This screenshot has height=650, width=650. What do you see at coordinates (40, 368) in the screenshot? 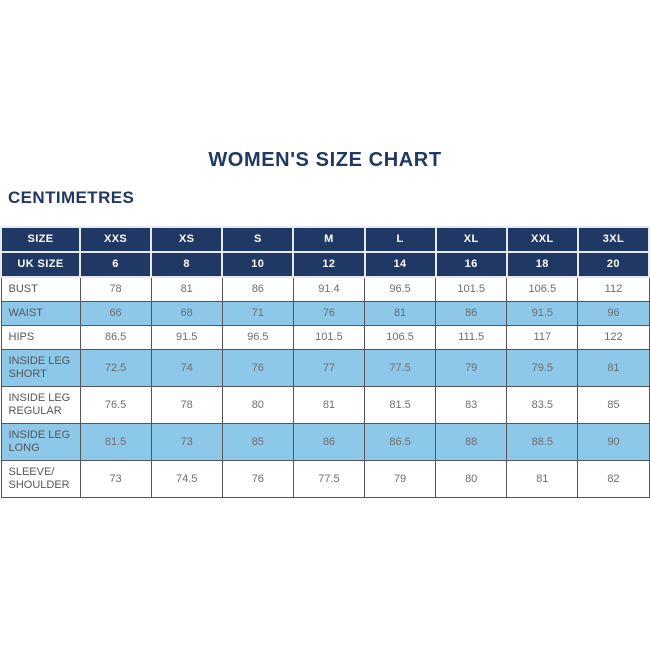
I see `row-label: INSIDE LEG SHORT` at bounding box center [40, 368].